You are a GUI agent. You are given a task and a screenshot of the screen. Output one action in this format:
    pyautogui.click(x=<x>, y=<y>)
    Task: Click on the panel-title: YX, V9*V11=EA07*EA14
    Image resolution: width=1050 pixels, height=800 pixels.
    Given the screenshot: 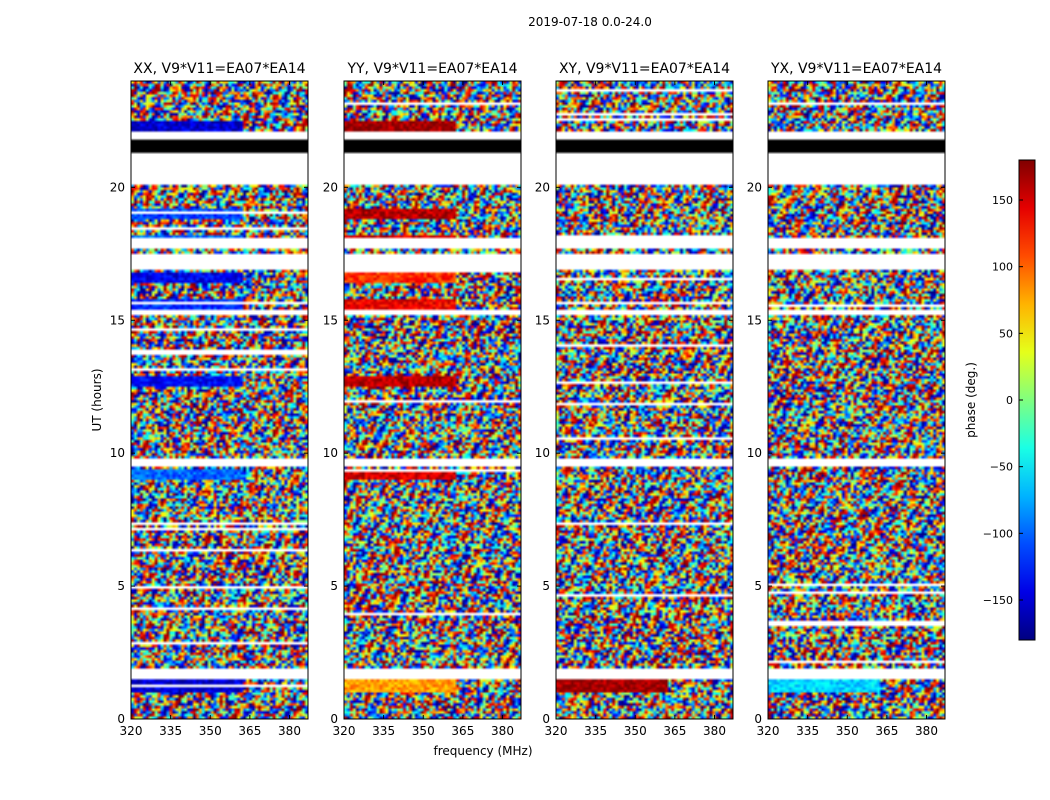 What is the action you would take?
    pyautogui.click(x=856, y=69)
    